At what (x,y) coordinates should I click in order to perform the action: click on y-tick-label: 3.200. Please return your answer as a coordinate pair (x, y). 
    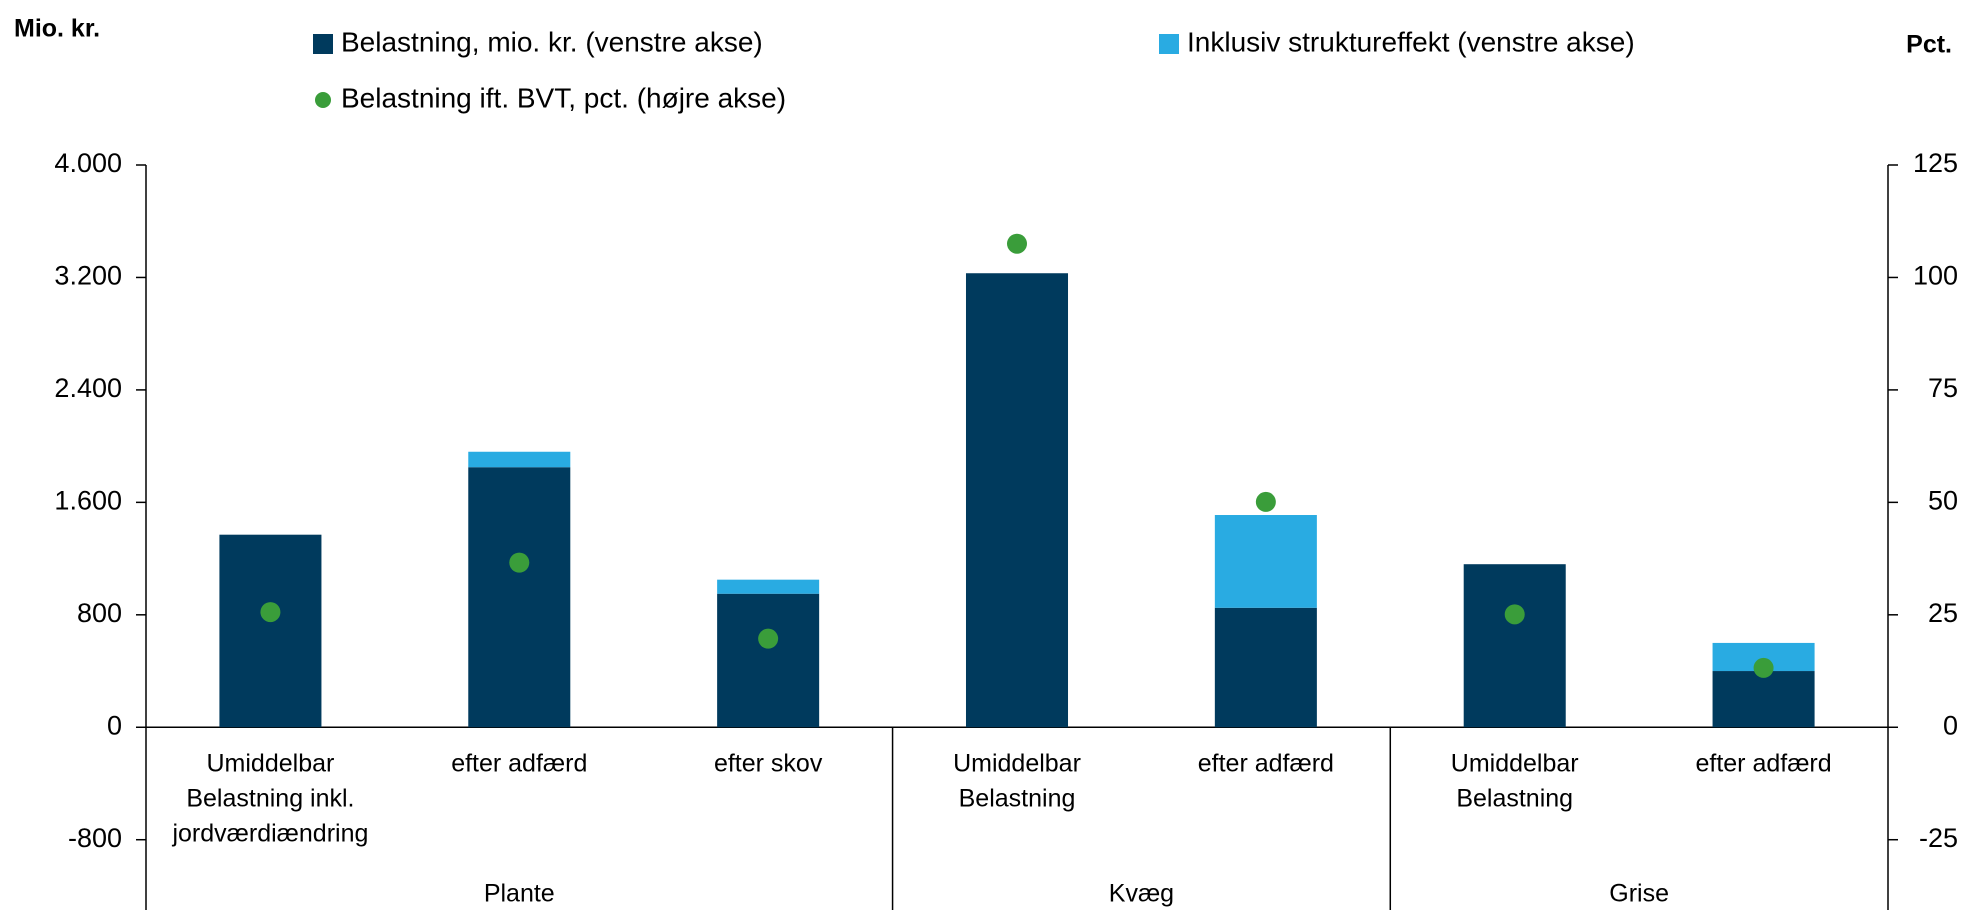
    Looking at the image, I should click on (88, 276).